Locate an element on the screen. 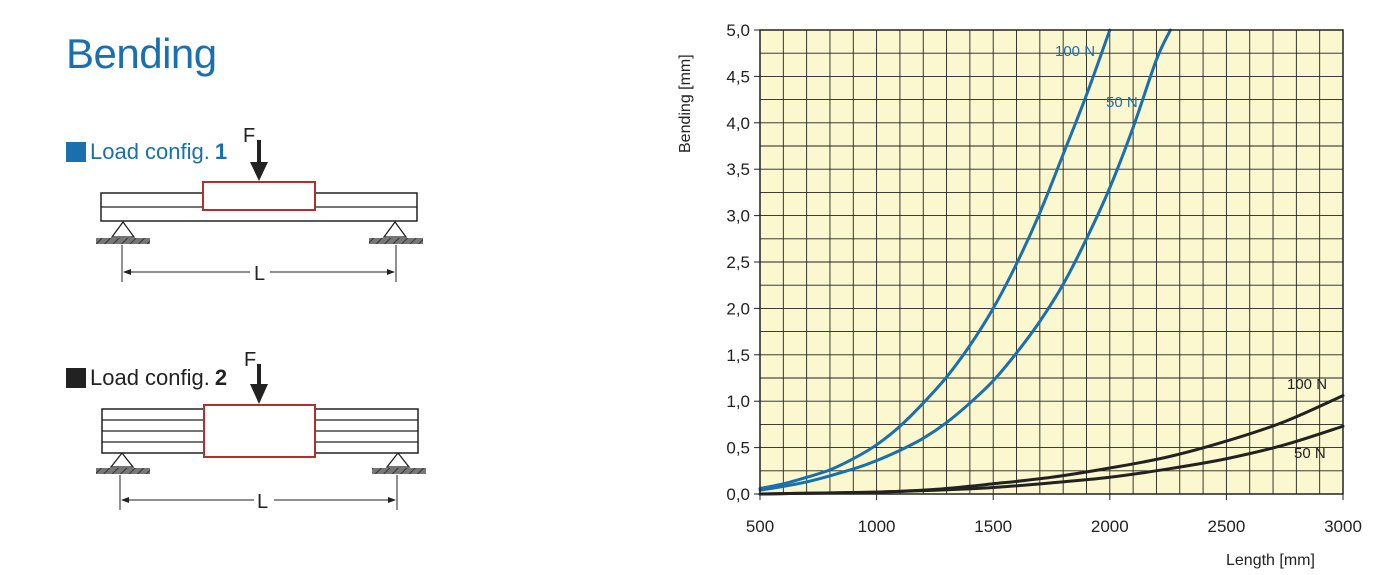  x-tick-label: 3000 is located at coordinates (1343, 526).